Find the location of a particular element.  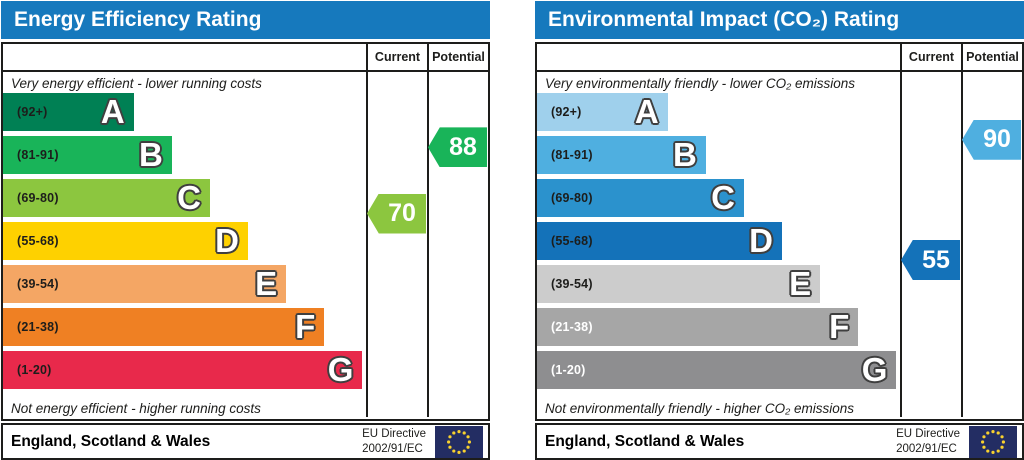

band-range-label: (1-20) is located at coordinates (34, 370).